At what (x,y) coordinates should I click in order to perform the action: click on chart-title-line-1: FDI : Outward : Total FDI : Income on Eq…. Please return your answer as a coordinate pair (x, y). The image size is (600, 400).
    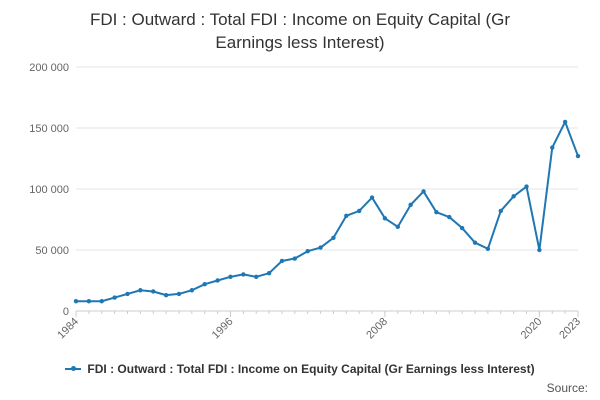
    Looking at the image, I should click on (300, 19).